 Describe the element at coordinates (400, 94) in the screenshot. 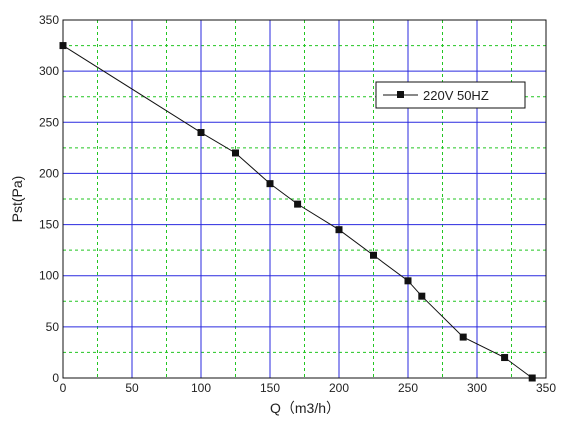

I see `legend-marker-swatch` at that location.